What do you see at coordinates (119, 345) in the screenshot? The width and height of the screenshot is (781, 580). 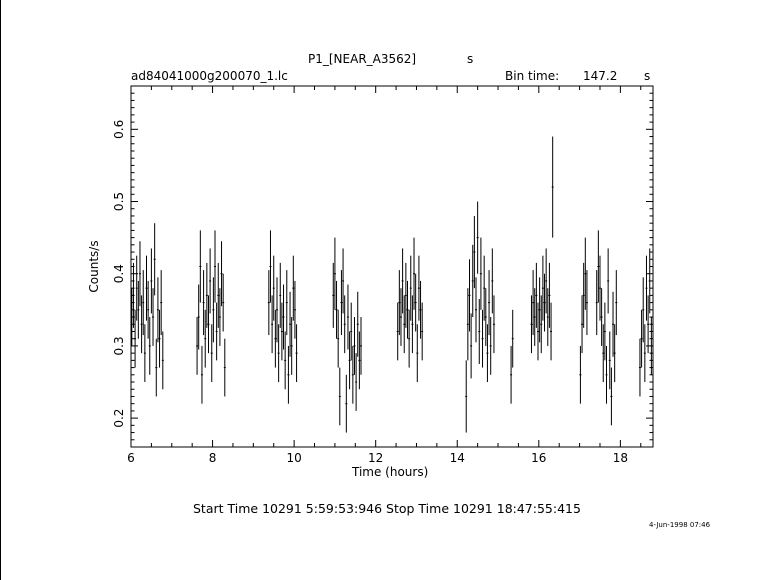 I see `y-tick-label: 0.3` at bounding box center [119, 345].